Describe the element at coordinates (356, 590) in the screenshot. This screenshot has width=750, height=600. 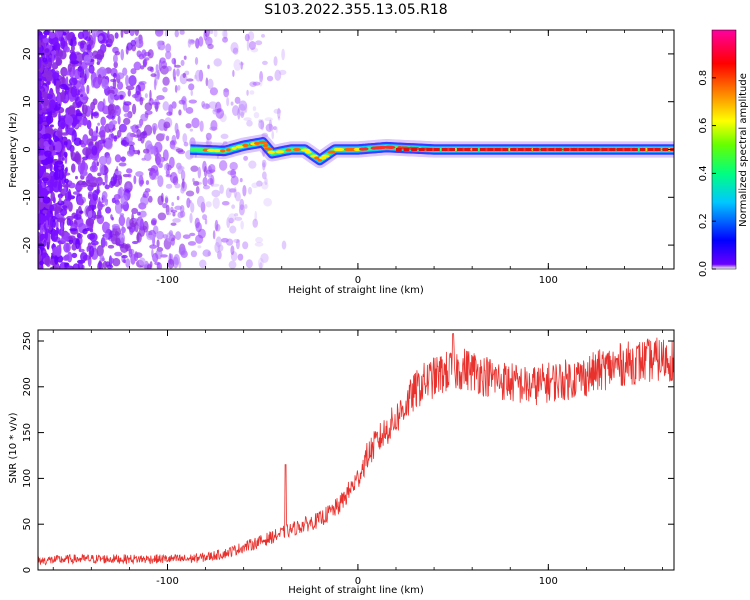
I see `snr-x-label: Height of straight line (km)` at that location.